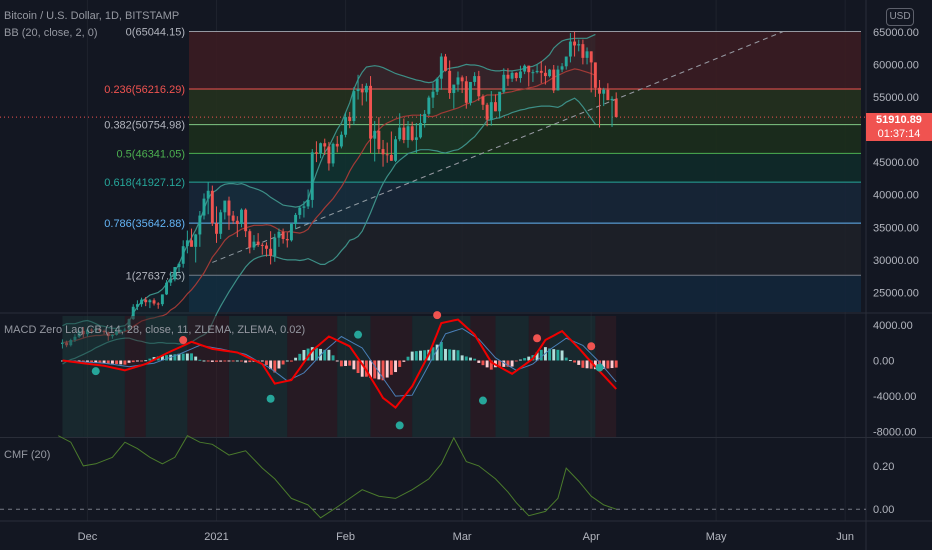 The height and width of the screenshot is (550, 932). Describe the element at coordinates (537, 338) in the screenshot. I see `macd-sell-dot` at that location.